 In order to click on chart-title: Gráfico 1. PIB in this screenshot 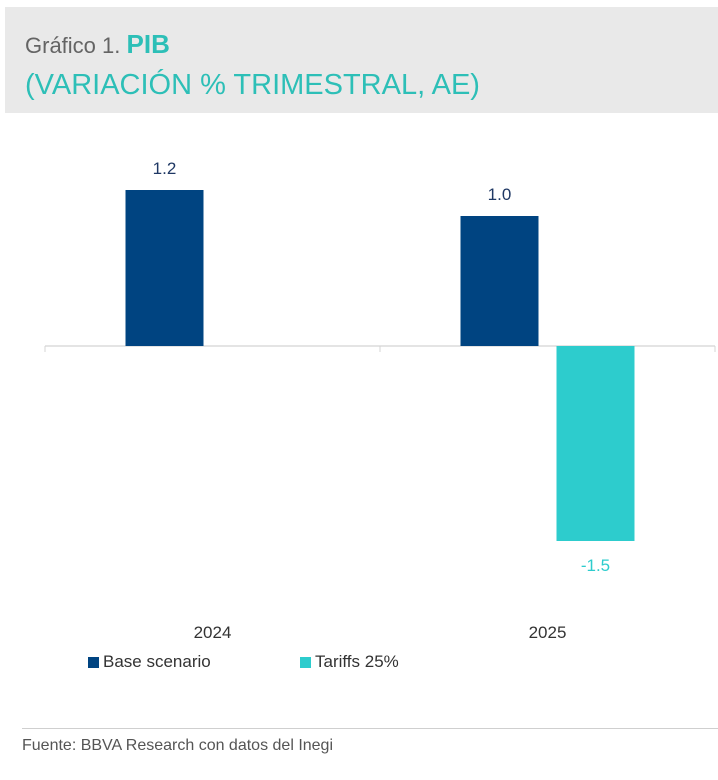, I will do `click(97, 44)`.